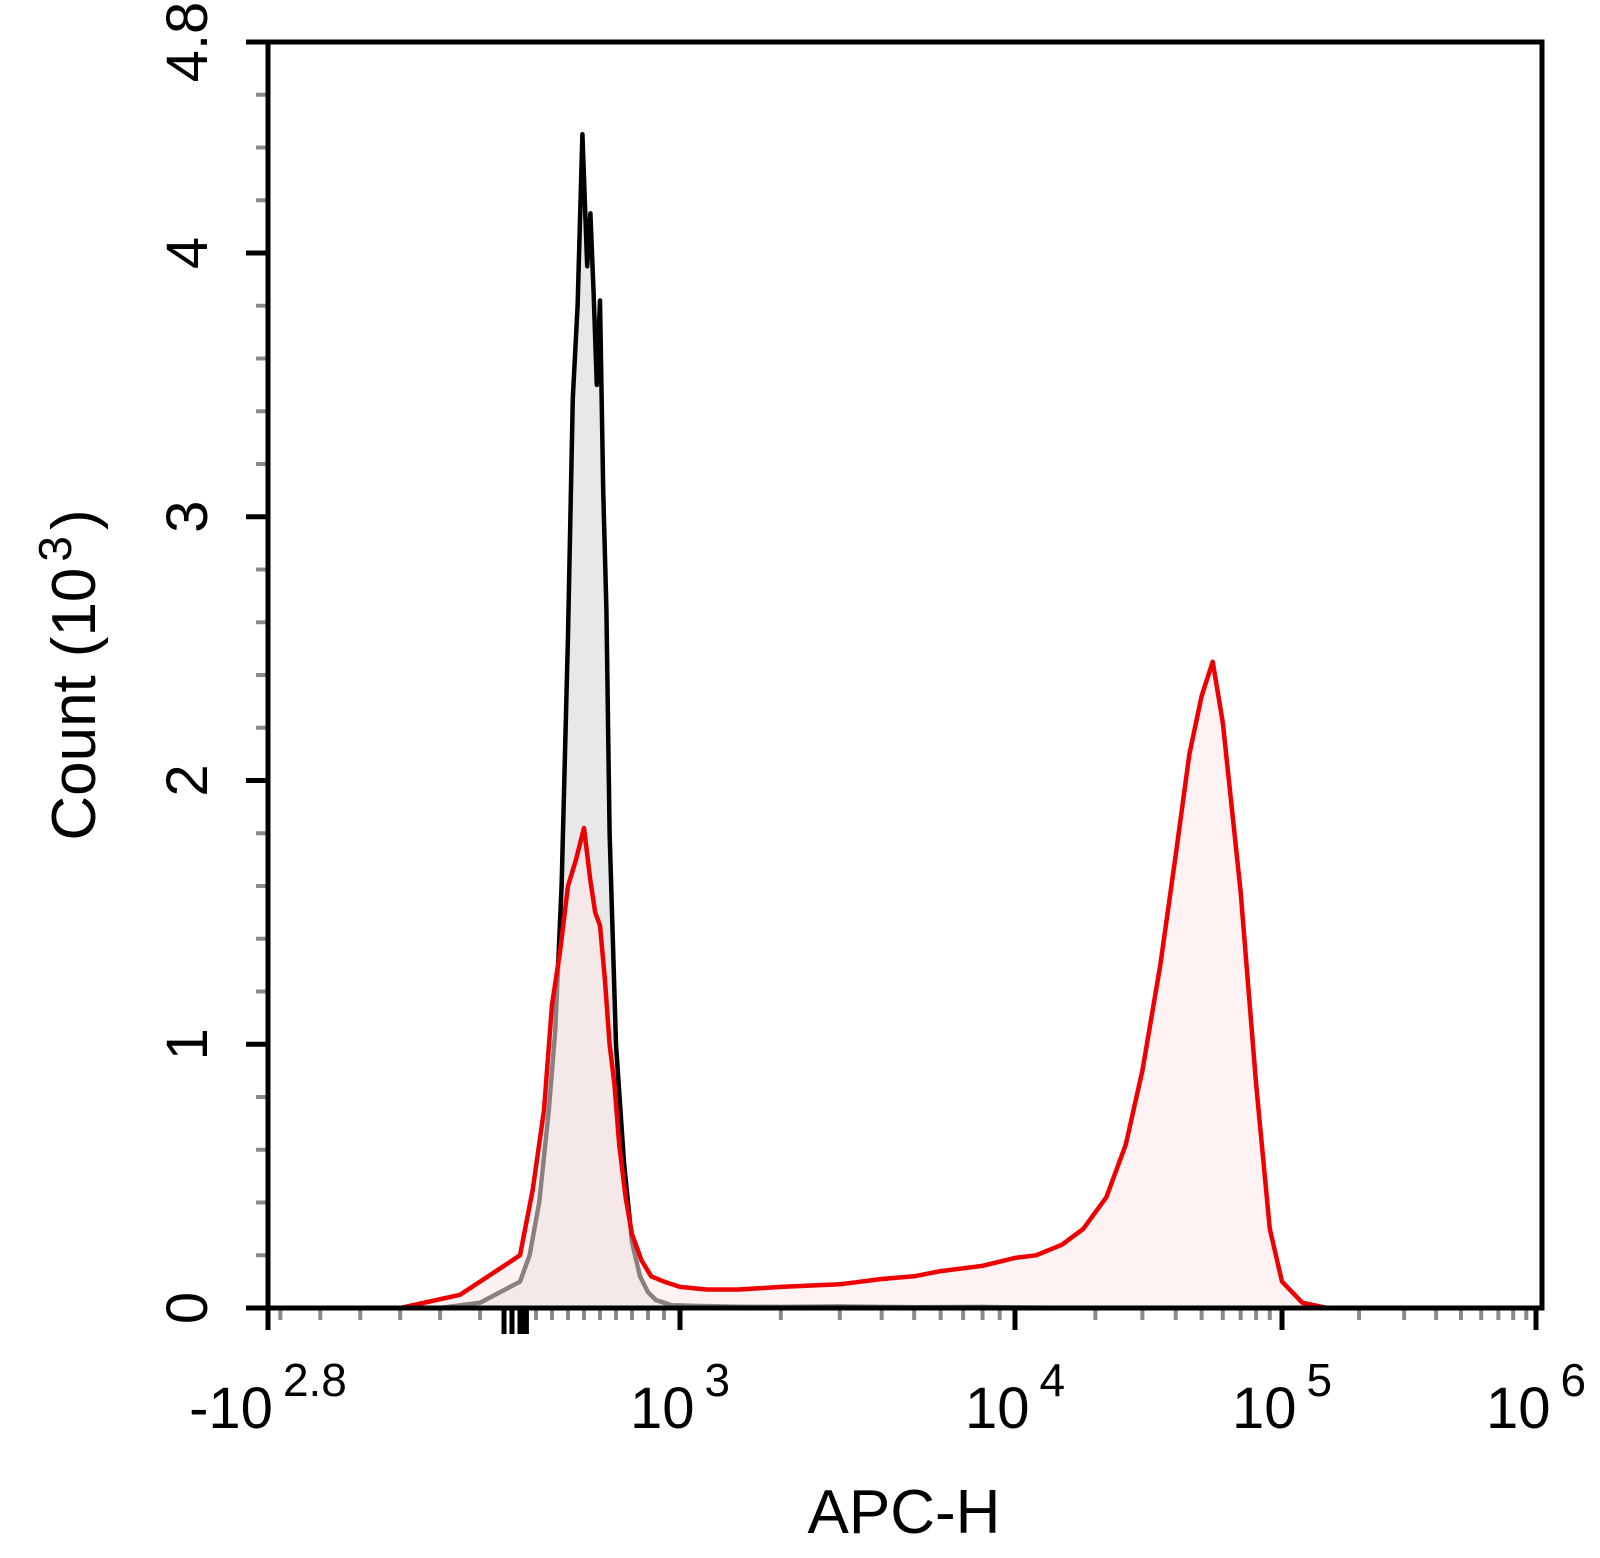  Describe the element at coordinates (74, 757) in the screenshot. I see `y-axis-title-text: Count` at that location.